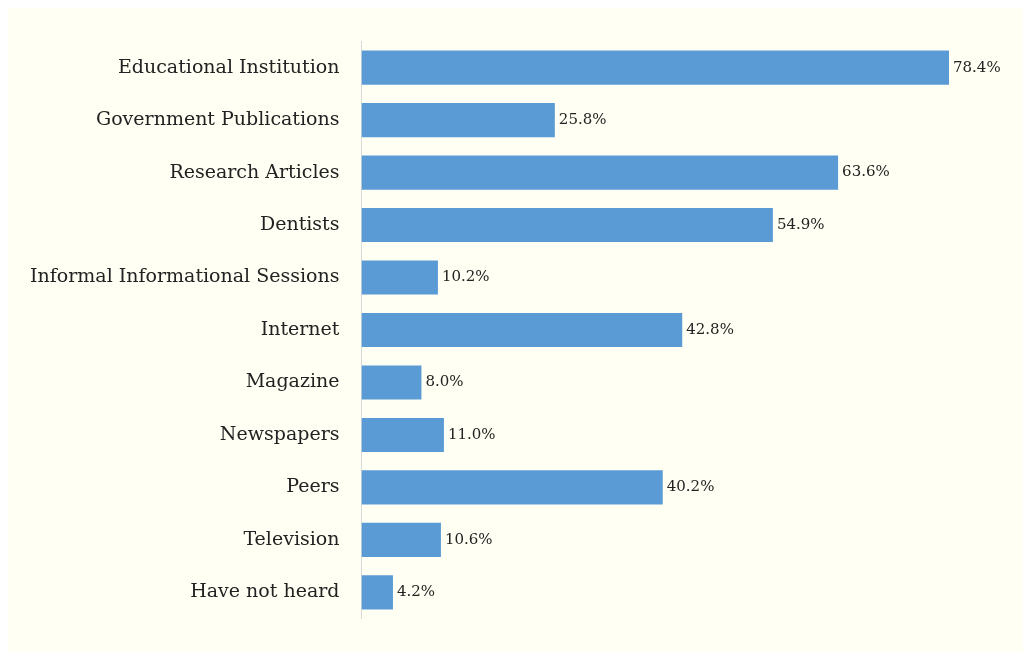 The height and width of the screenshot is (660, 1031). What do you see at coordinates (228, 65) in the screenshot?
I see `y-tick-label: Educational Institution` at bounding box center [228, 65].